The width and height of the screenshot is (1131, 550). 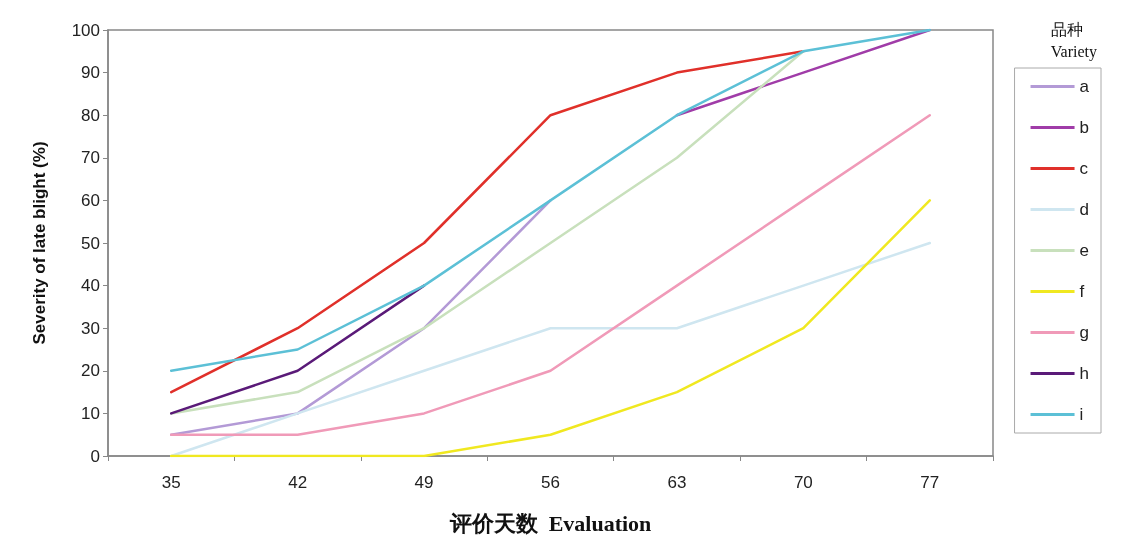 I want to click on y-tick-label: 80, so click(x=90, y=115).